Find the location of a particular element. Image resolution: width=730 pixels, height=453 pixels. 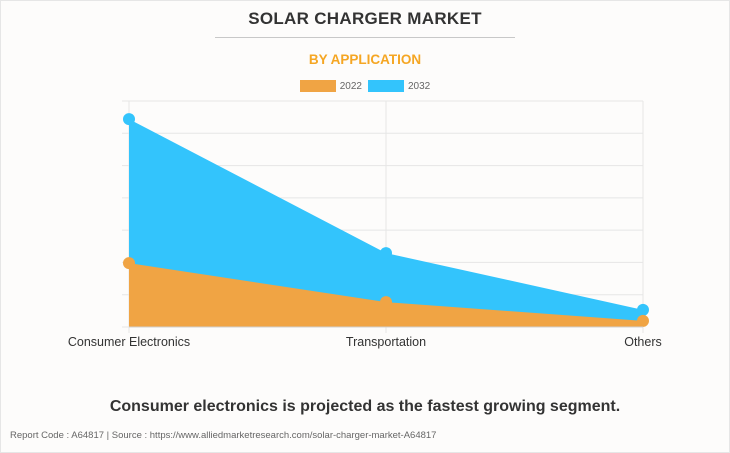

chart-subtitle: BY APPLICATION is located at coordinates (365, 59).